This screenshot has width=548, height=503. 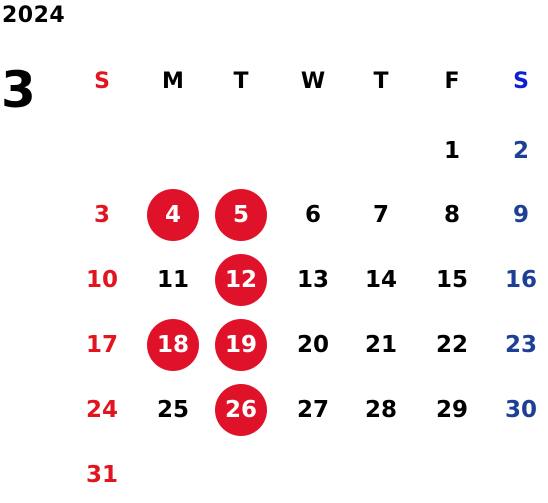 I want to click on year-label: 2024, so click(x=34, y=15).